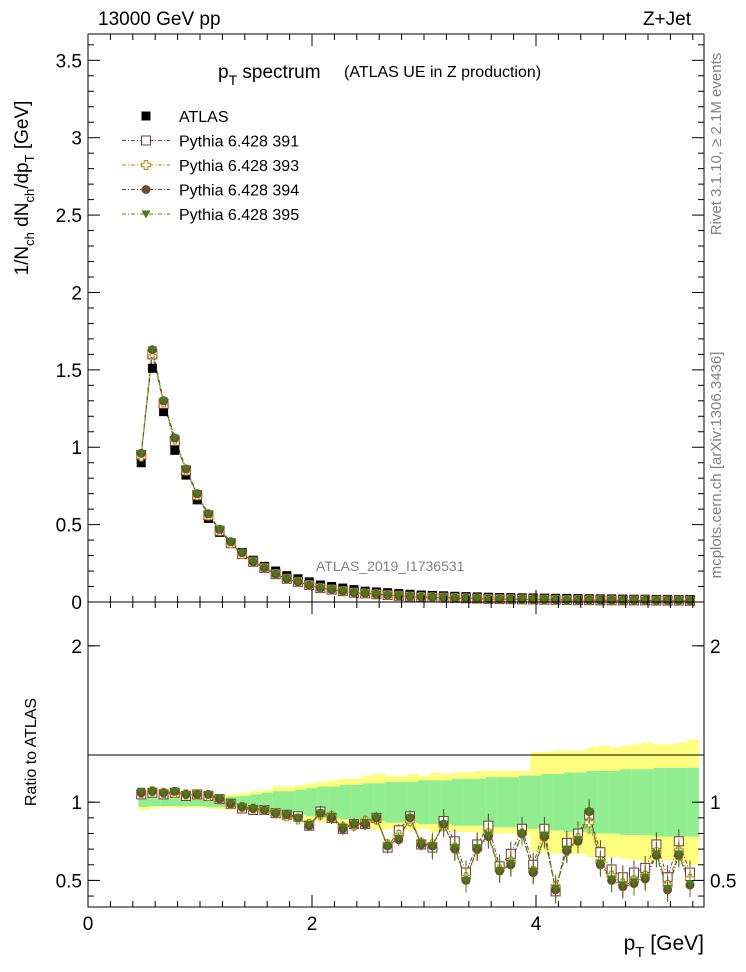 This screenshot has width=746, height=972. I want to click on legend-label: Pythia 6.428 394, so click(239, 191).